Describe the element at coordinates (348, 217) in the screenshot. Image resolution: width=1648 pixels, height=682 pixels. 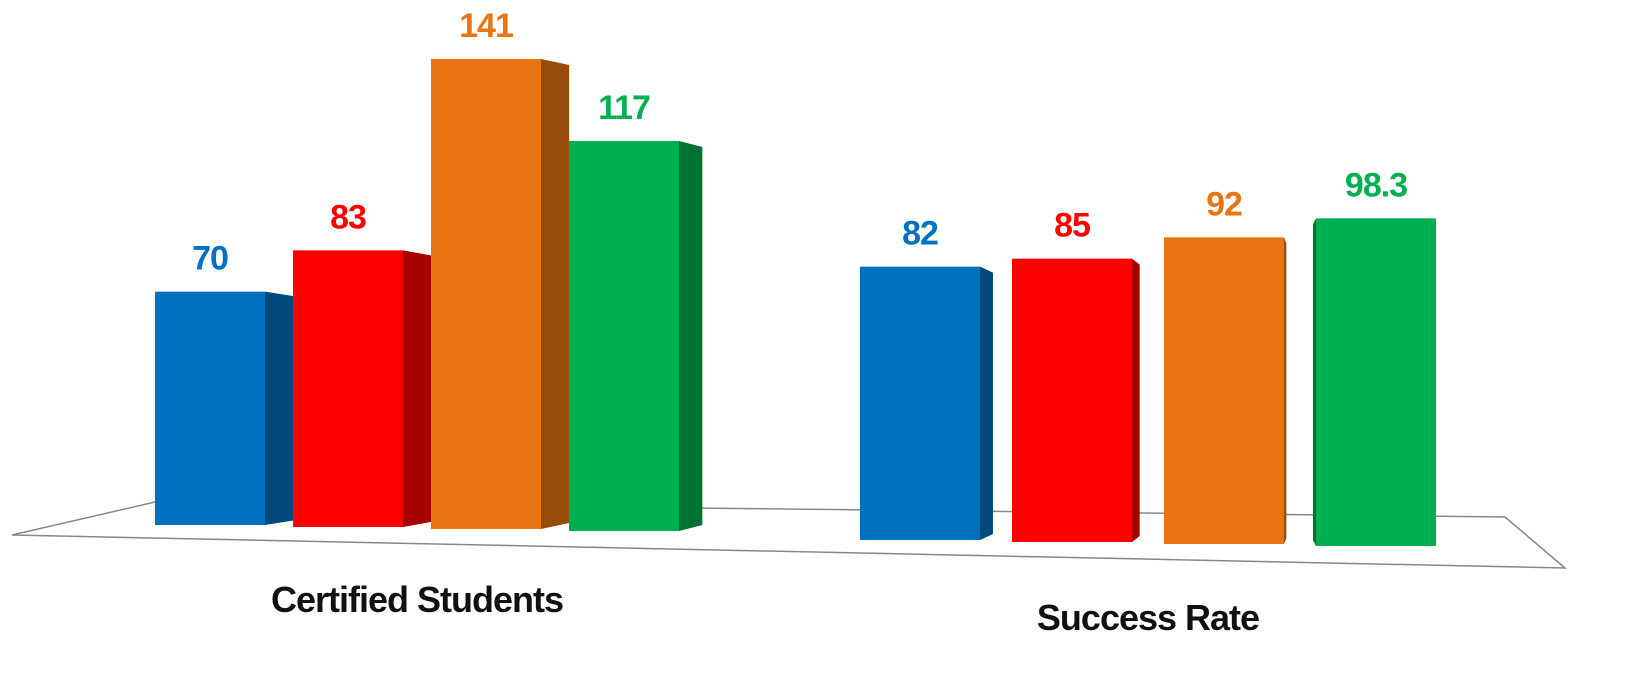
I see `value-label: 83` at that location.